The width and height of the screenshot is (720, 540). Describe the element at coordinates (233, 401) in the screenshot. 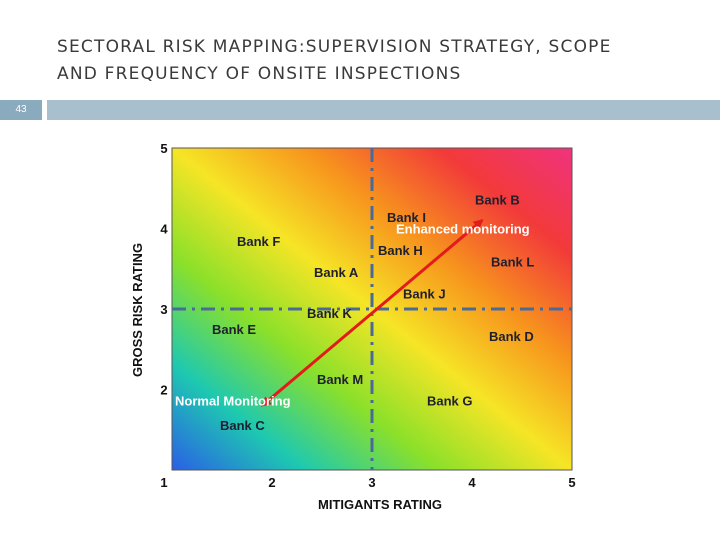

I see `zone-label: Normal Monitoring` at that location.